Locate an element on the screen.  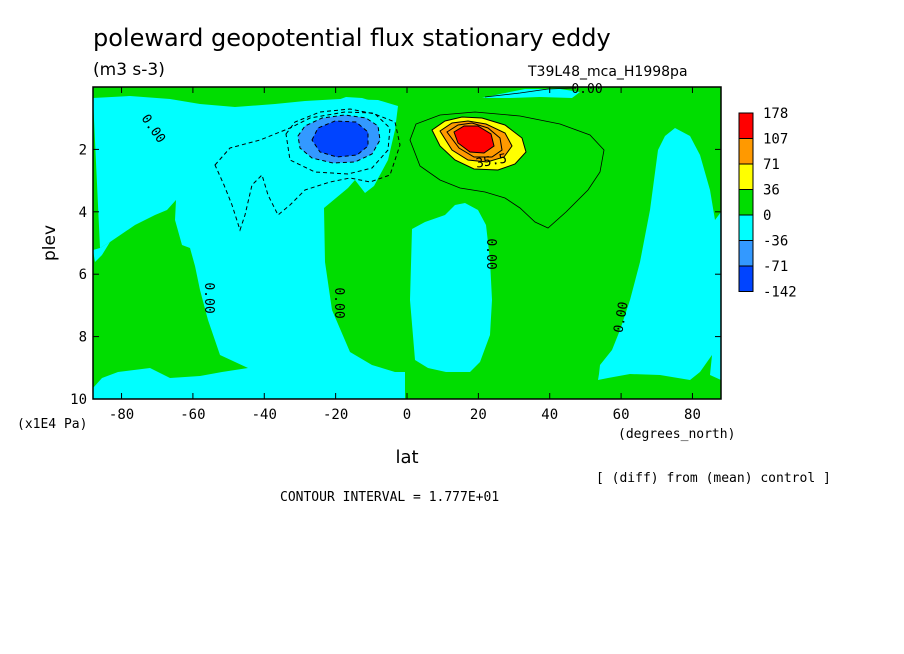
contour-label: 35.5 is located at coordinates (491, 161).